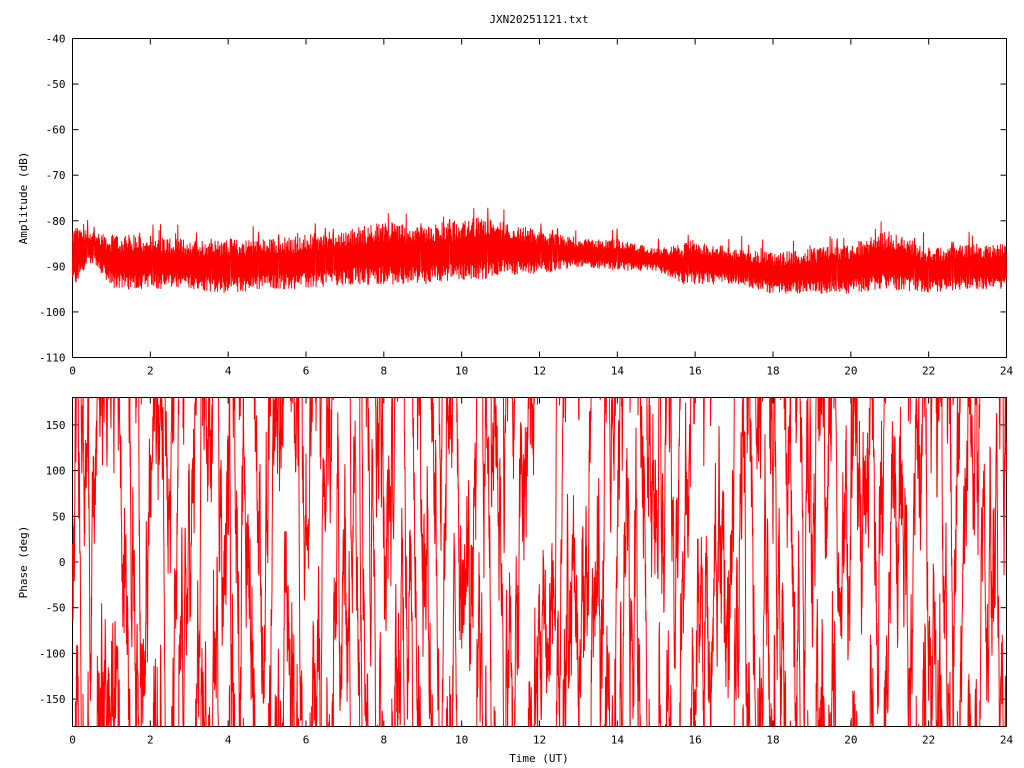  I want to click on phase-y-tick-label: 150, so click(56, 425).